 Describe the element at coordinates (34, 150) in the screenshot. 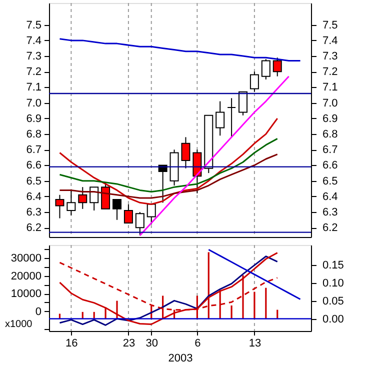

I see `y-tick-label: 6.7` at that location.